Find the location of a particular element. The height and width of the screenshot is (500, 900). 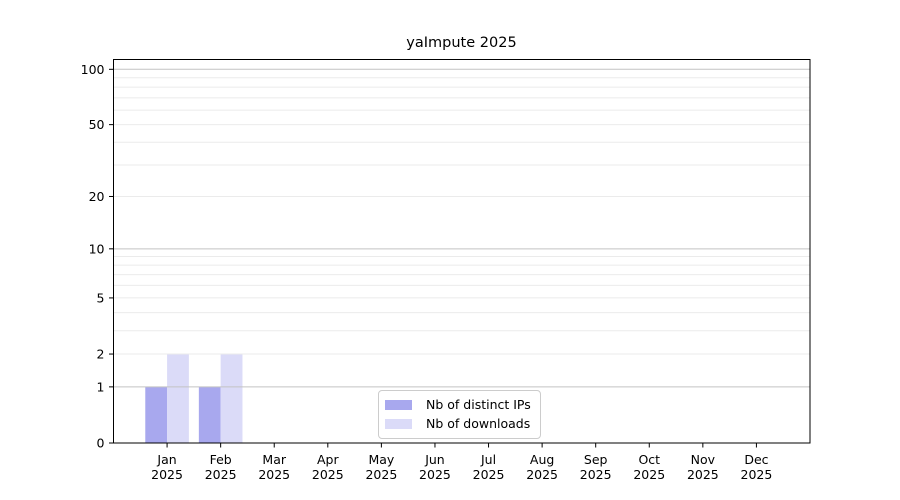

y-tick-label: 1 is located at coordinates (101, 386).